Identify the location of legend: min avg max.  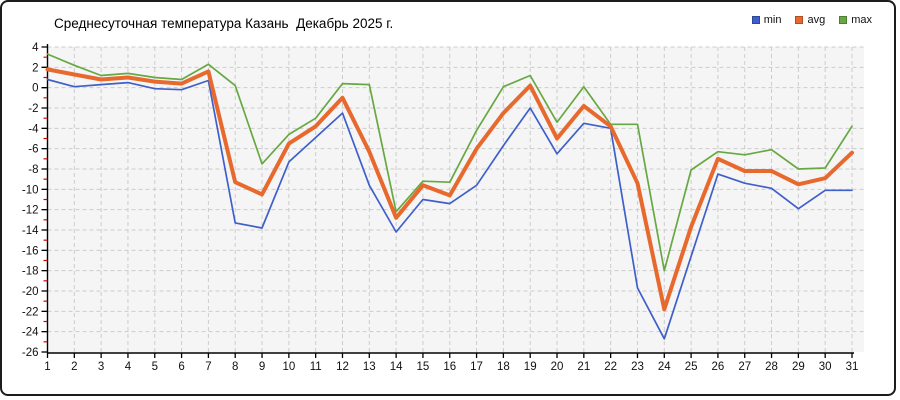
(811, 20).